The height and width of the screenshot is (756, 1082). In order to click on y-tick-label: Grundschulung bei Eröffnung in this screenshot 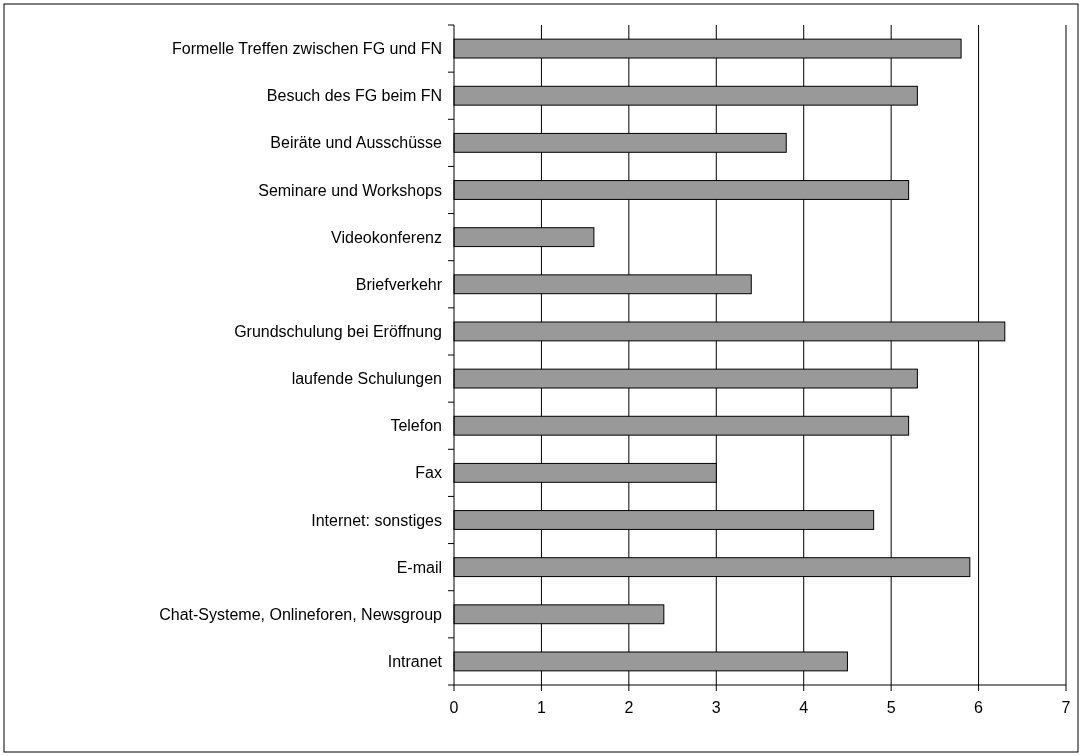, I will do `click(338, 332)`.